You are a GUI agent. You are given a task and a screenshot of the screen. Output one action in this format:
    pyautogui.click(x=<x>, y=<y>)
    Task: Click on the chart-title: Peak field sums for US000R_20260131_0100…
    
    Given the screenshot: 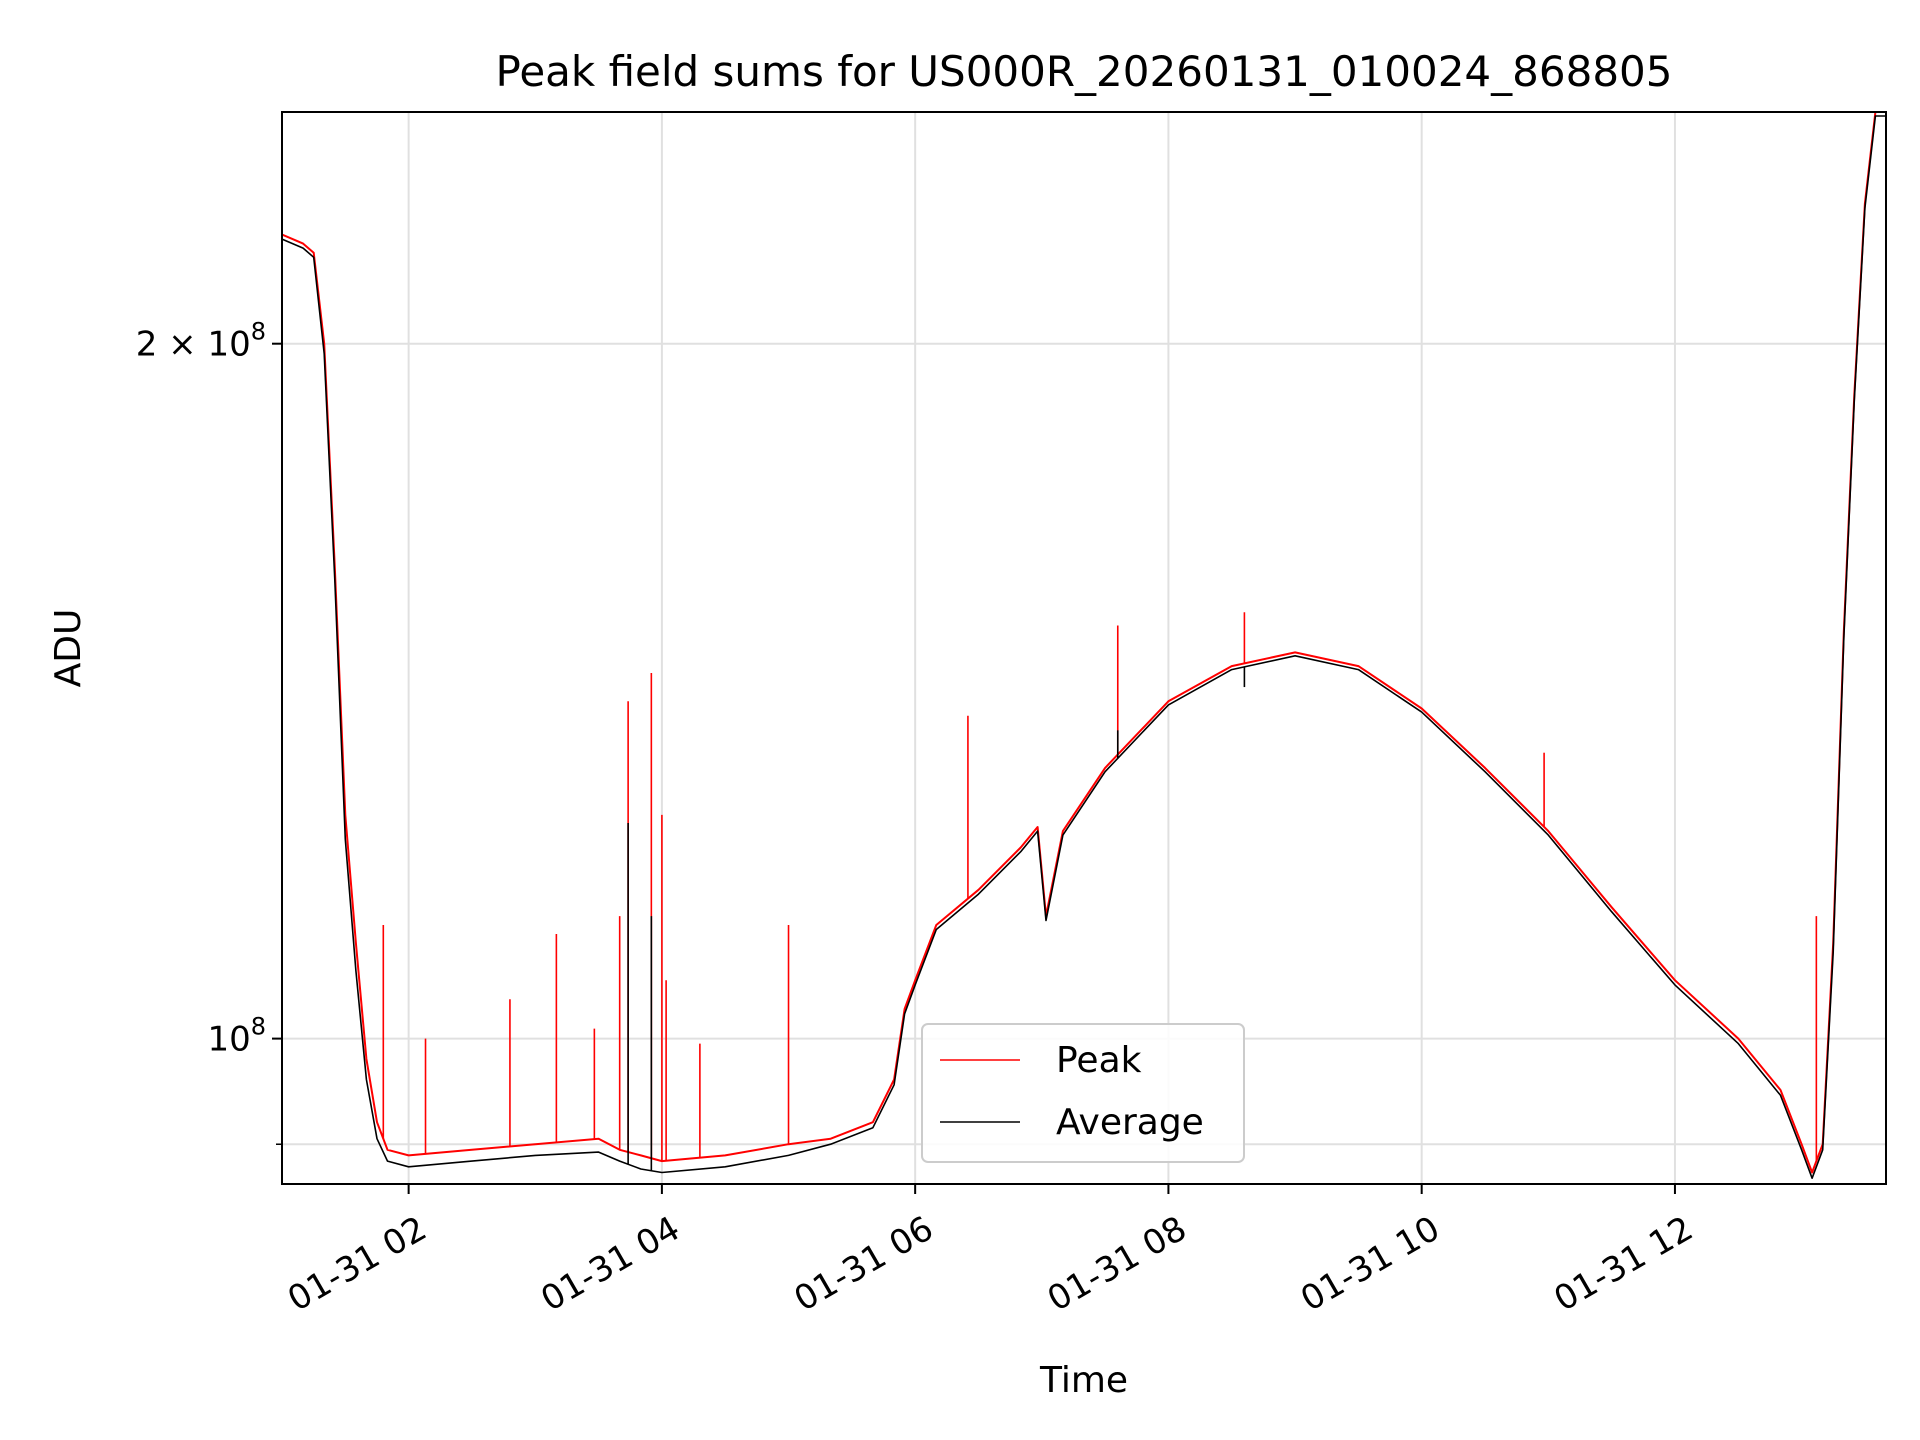 What is the action you would take?
    pyautogui.click(x=1084, y=71)
    